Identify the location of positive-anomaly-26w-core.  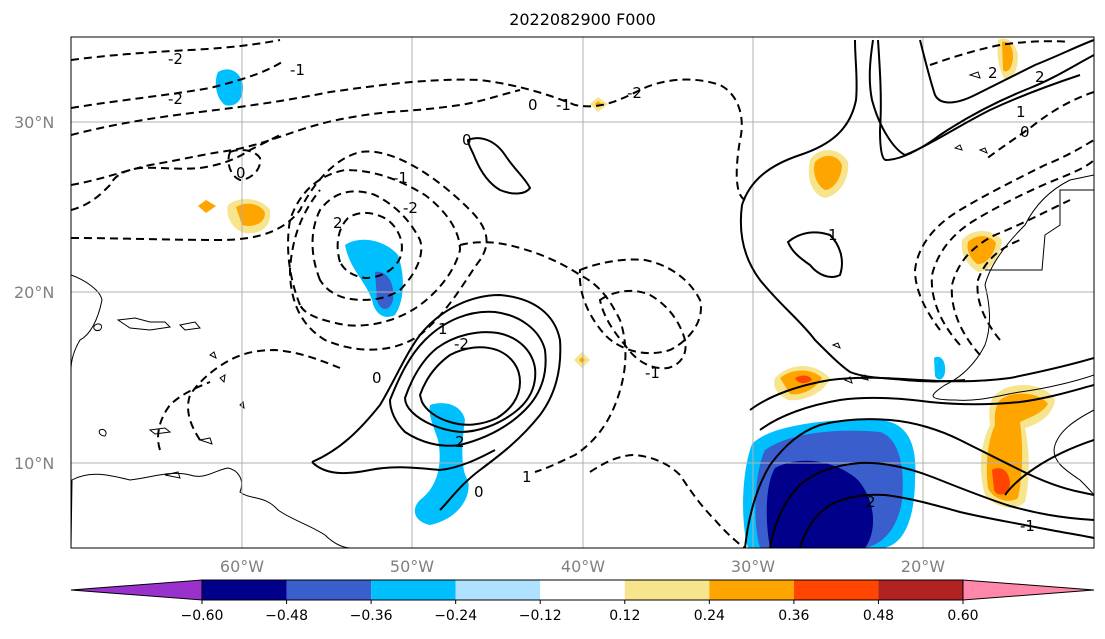
(828, 172).